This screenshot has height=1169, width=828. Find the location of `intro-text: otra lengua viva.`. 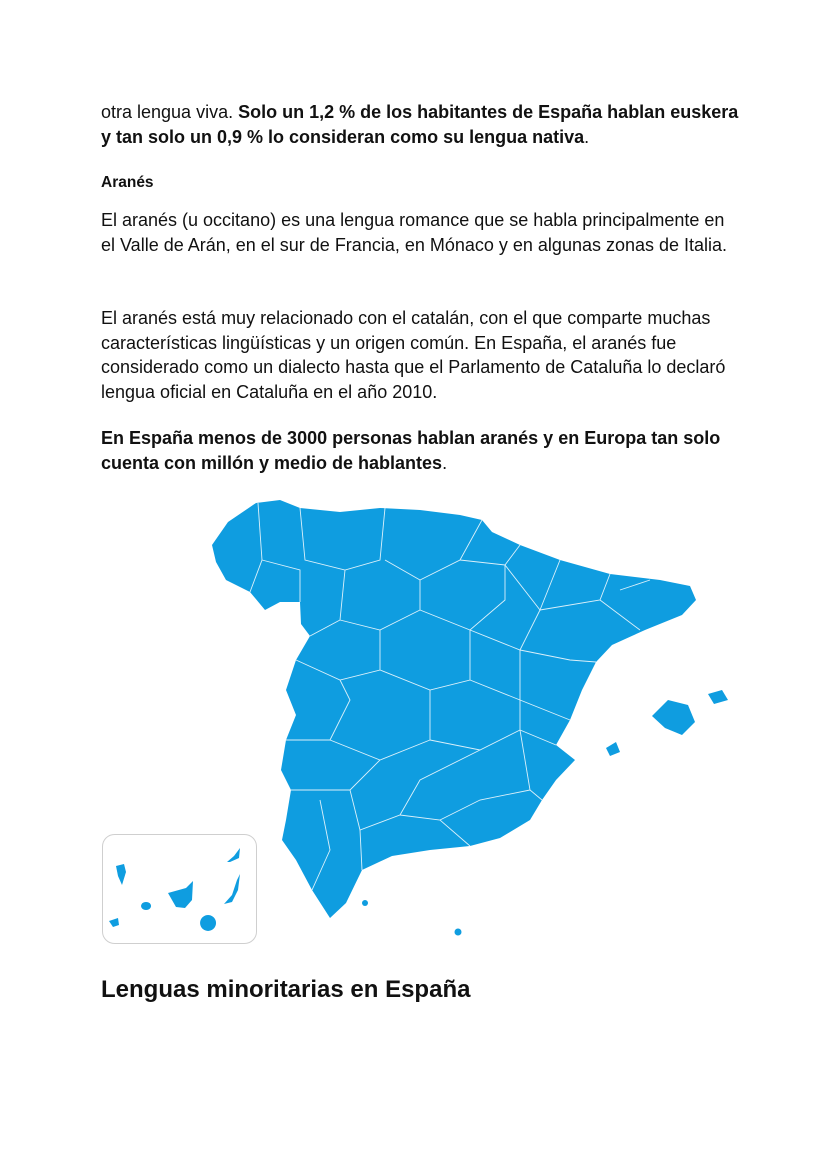

intro-text: otra lengua viva. is located at coordinates (170, 112).